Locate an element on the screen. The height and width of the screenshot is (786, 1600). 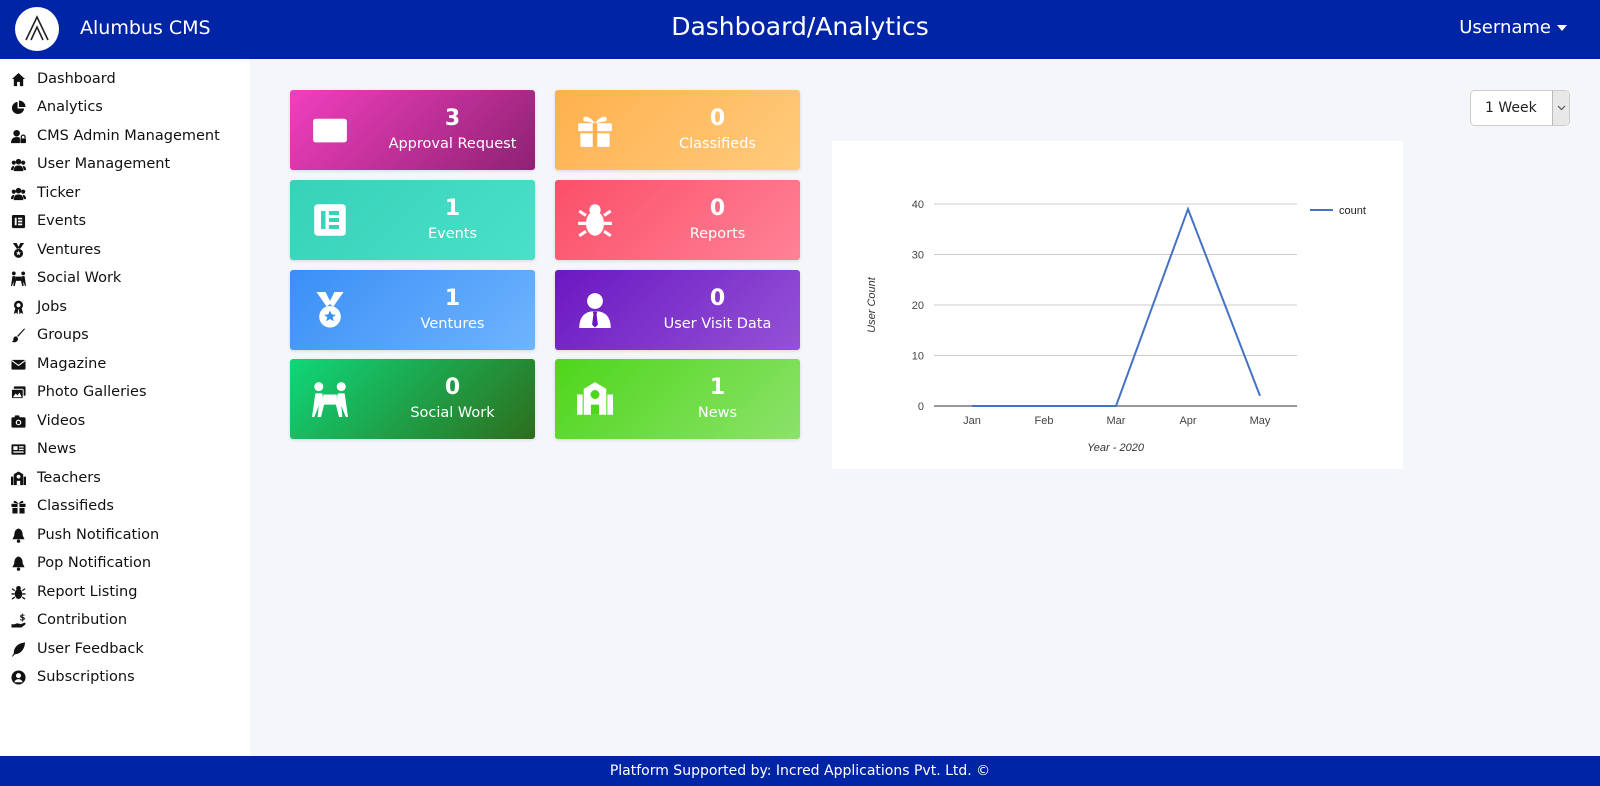
sidebar-item-label: Photo Galleries is located at coordinates (92, 392).